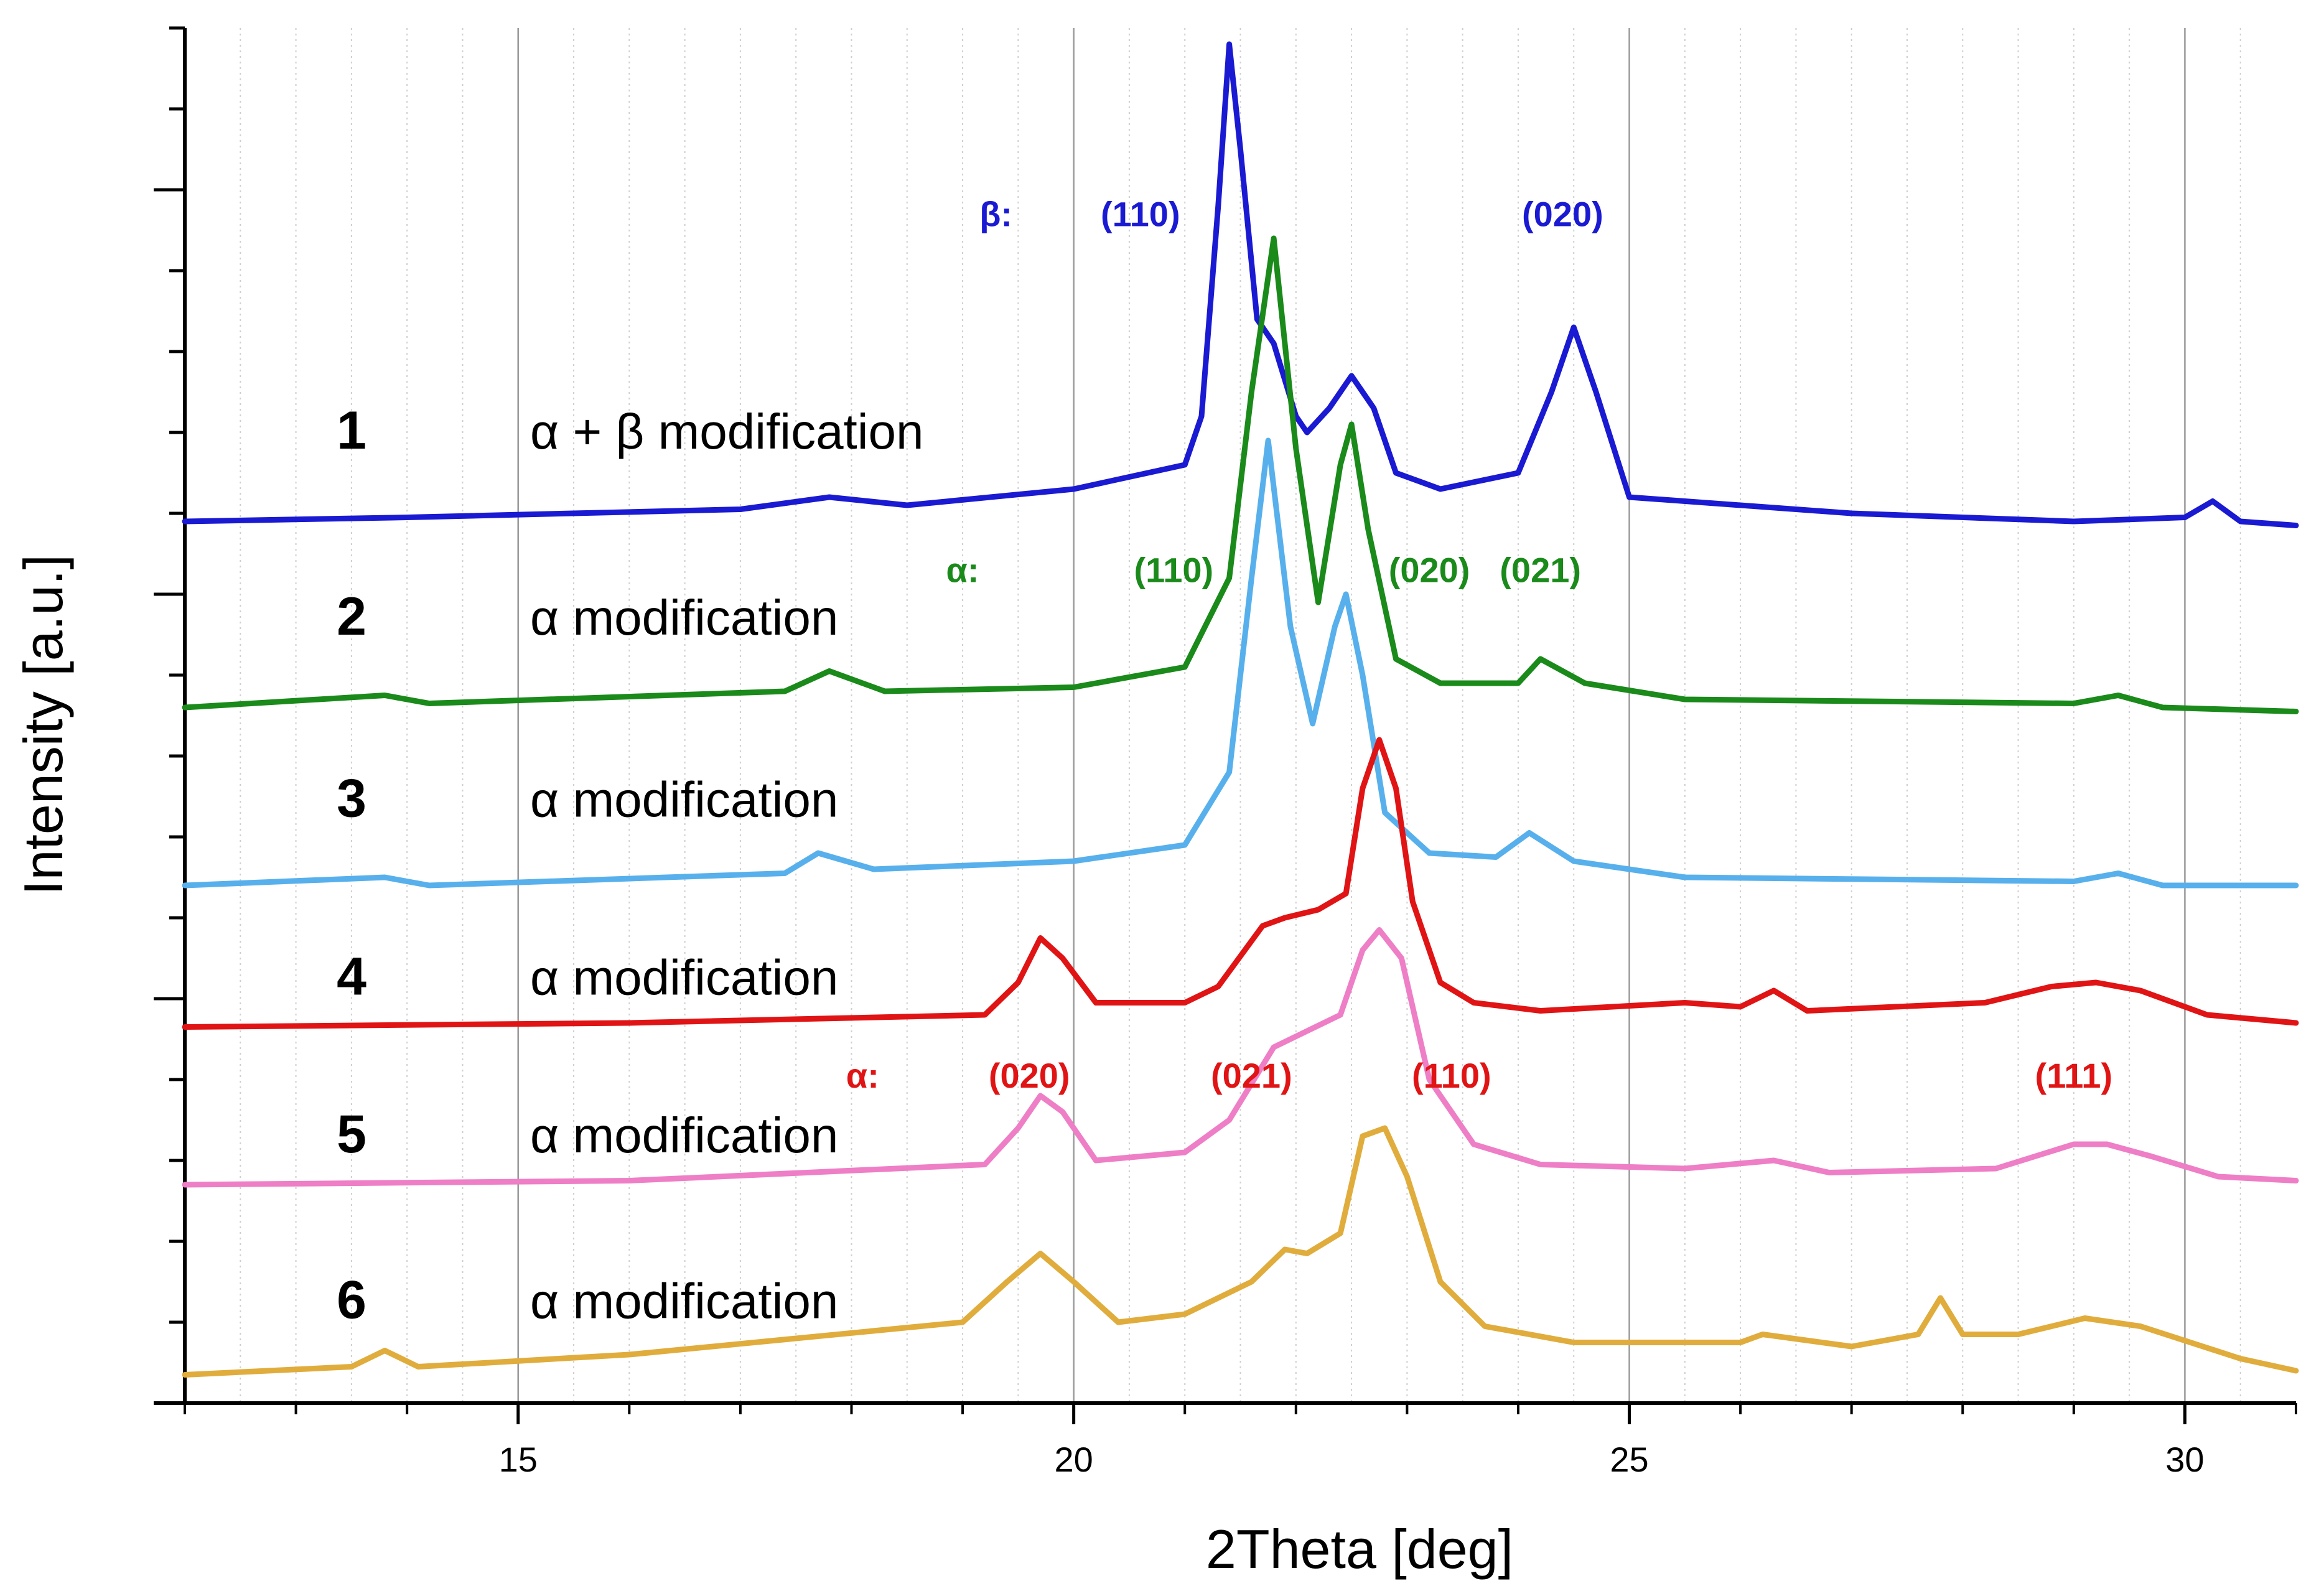 This screenshot has height=1596, width=2324. What do you see at coordinates (727, 431) in the screenshot?
I see `sample-1-label: α + β modification` at bounding box center [727, 431].